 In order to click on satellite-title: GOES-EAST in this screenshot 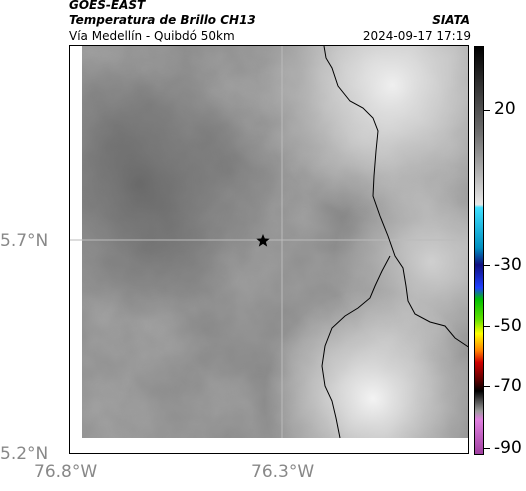, I will do `click(107, 6)`.